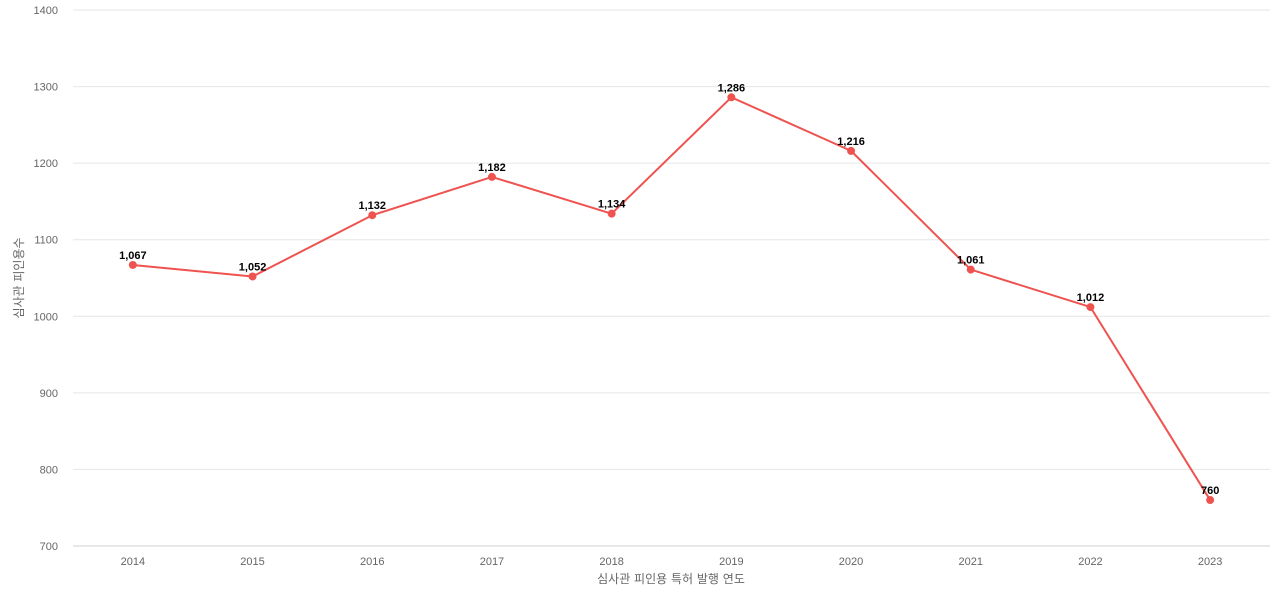 This screenshot has height=600, width=1280. What do you see at coordinates (671, 578) in the screenshot?
I see `x-axis-title: 심사관 피인용 특허 발행 연도` at bounding box center [671, 578].